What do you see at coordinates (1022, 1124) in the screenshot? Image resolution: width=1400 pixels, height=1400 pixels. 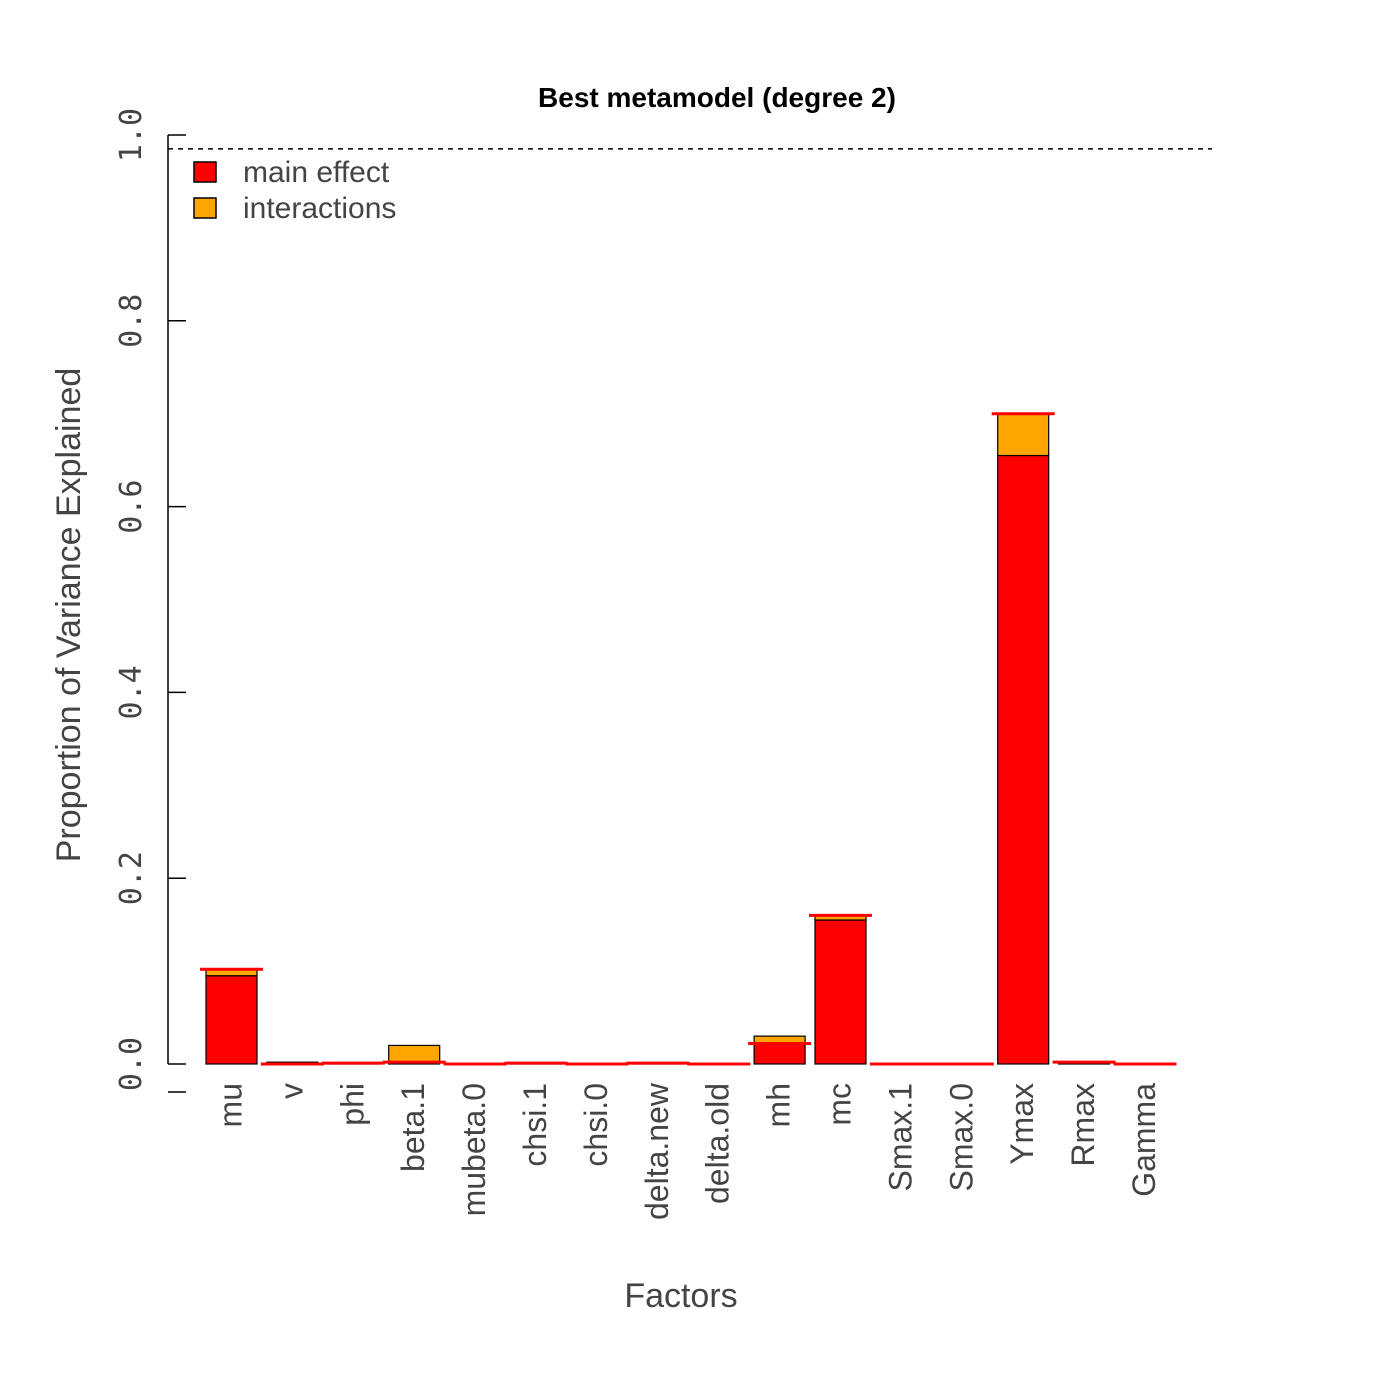 I see `x-tick-label: Ymax` at bounding box center [1022, 1124].